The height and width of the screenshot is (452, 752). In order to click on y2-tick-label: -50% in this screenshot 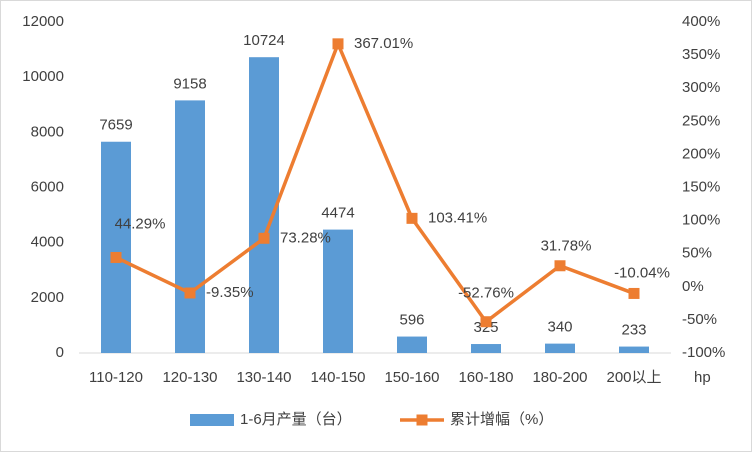, I will do `click(699, 319)`.